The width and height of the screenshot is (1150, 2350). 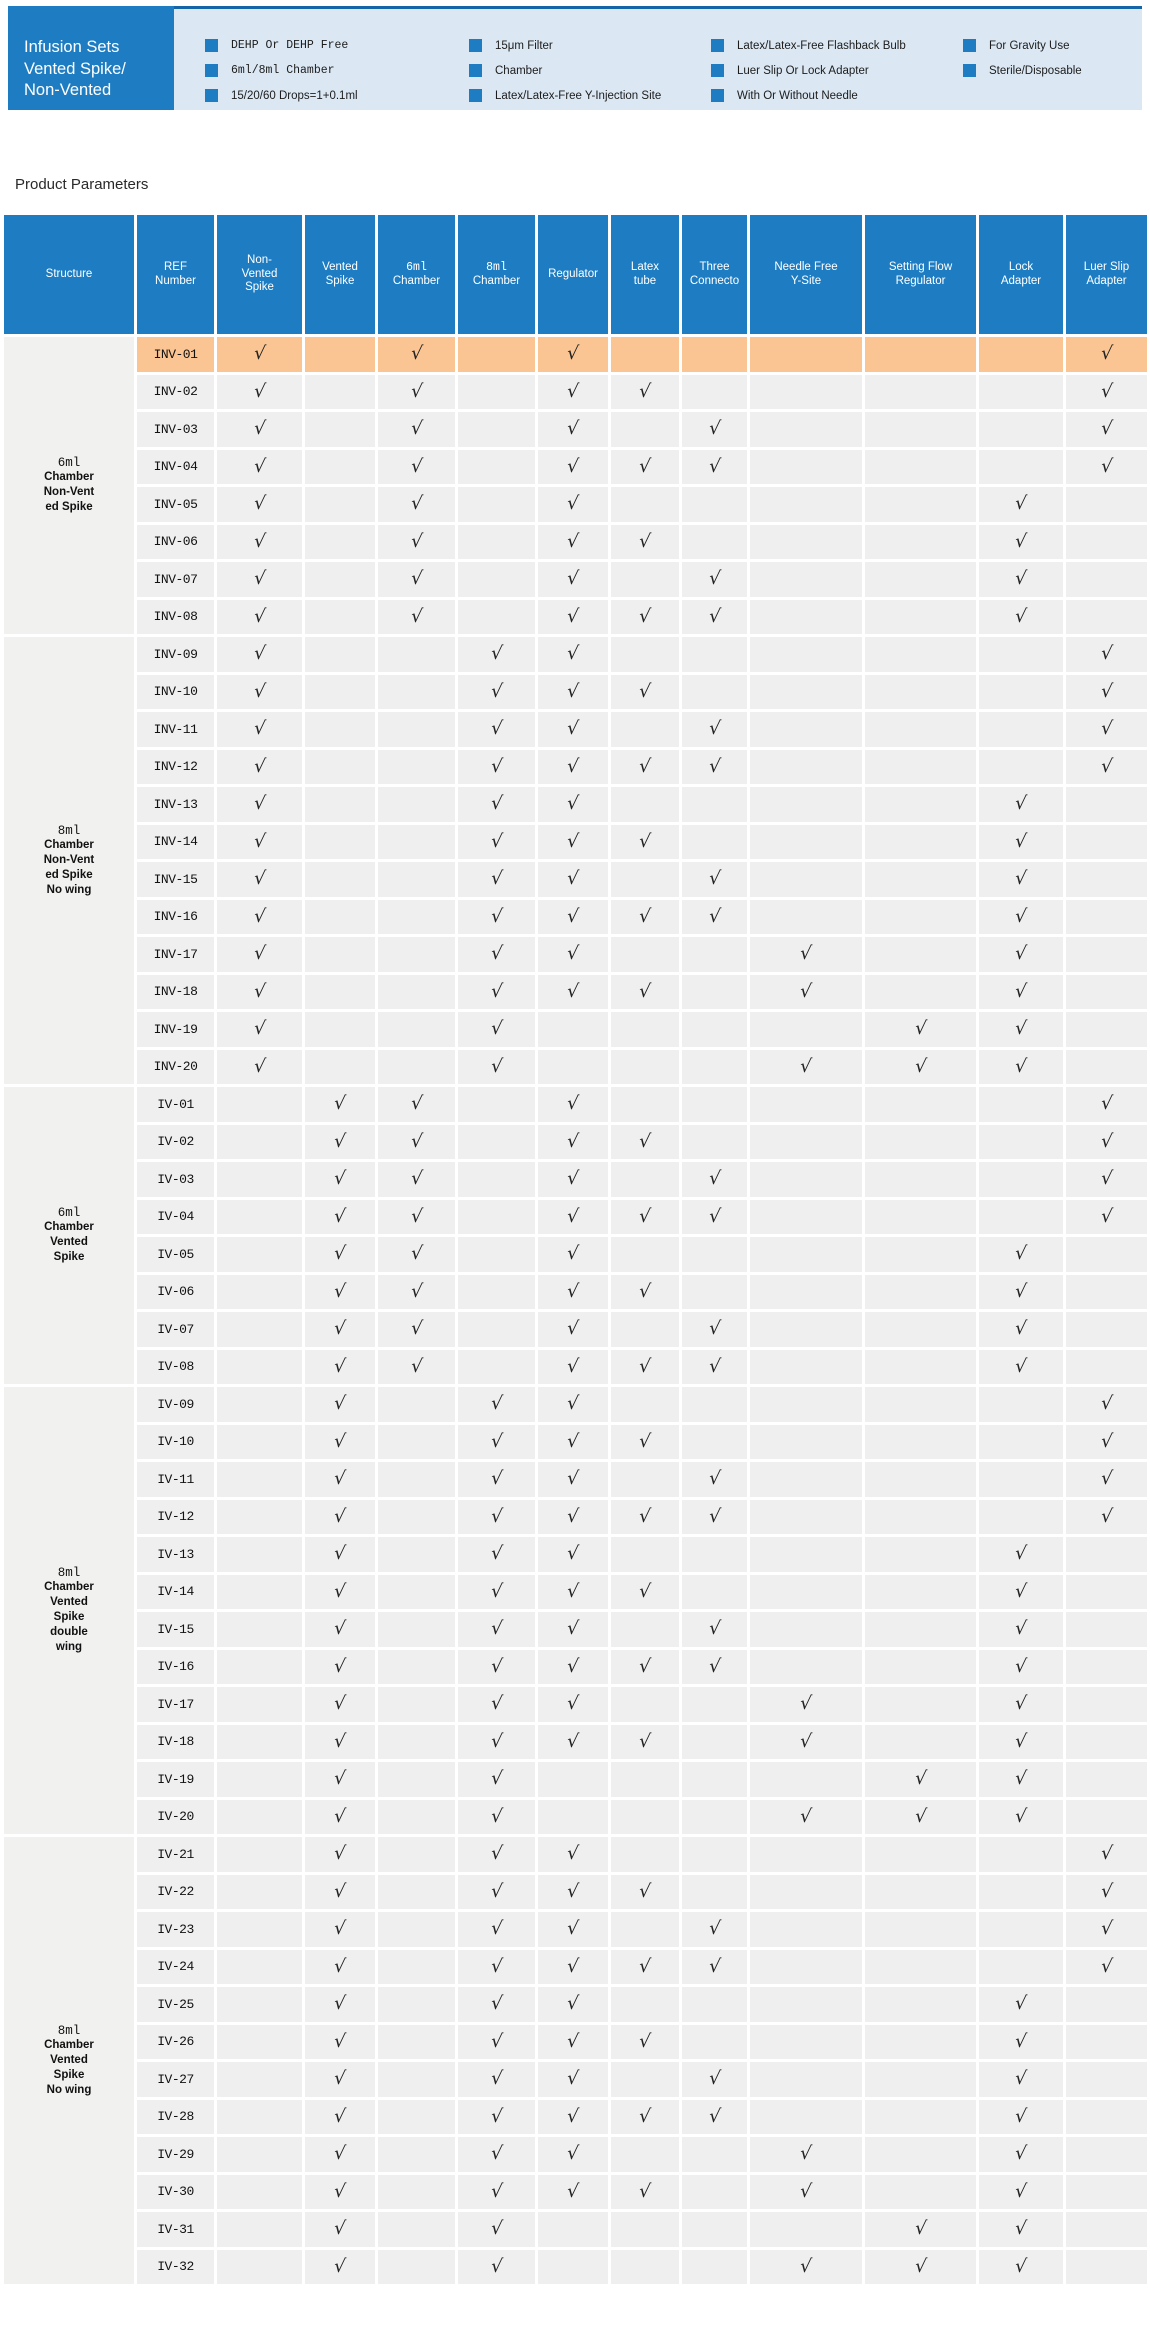 What do you see at coordinates (645, 267) in the screenshot?
I see `column-header-line: Latex` at bounding box center [645, 267].